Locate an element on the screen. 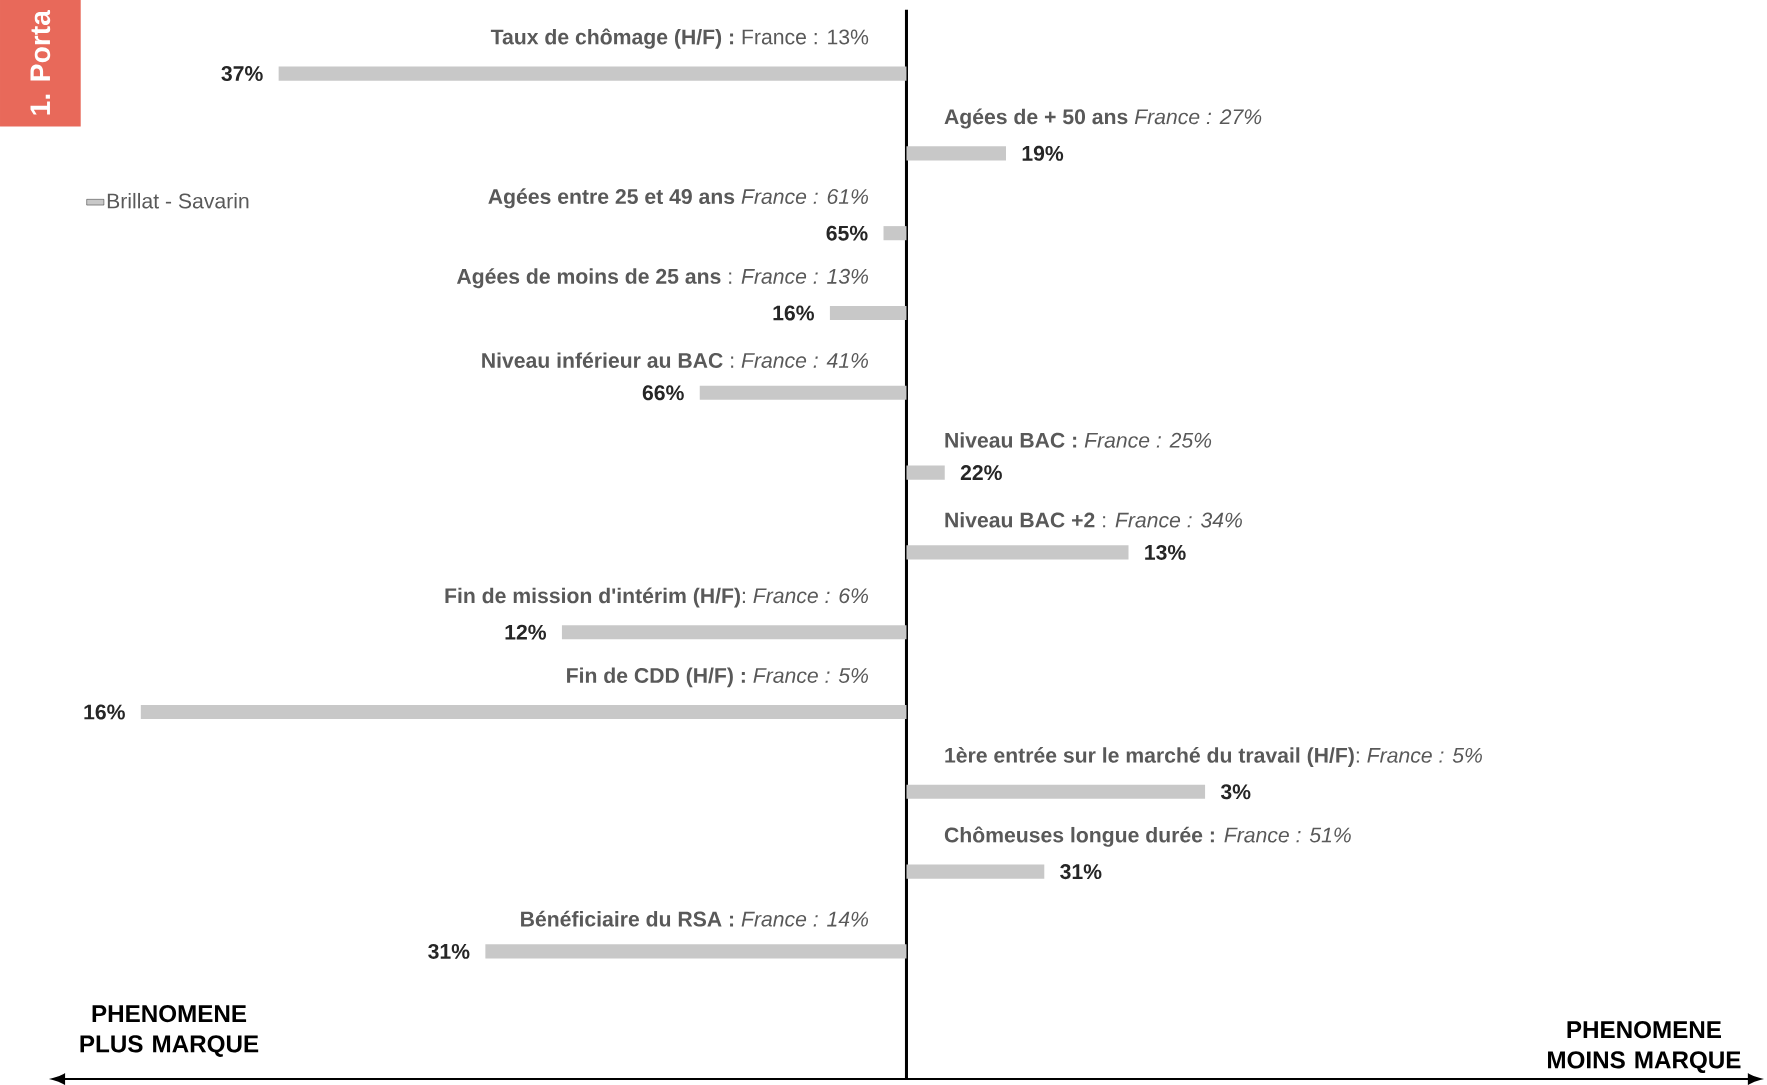  text: 1. Porta is located at coordinates (40, 62).